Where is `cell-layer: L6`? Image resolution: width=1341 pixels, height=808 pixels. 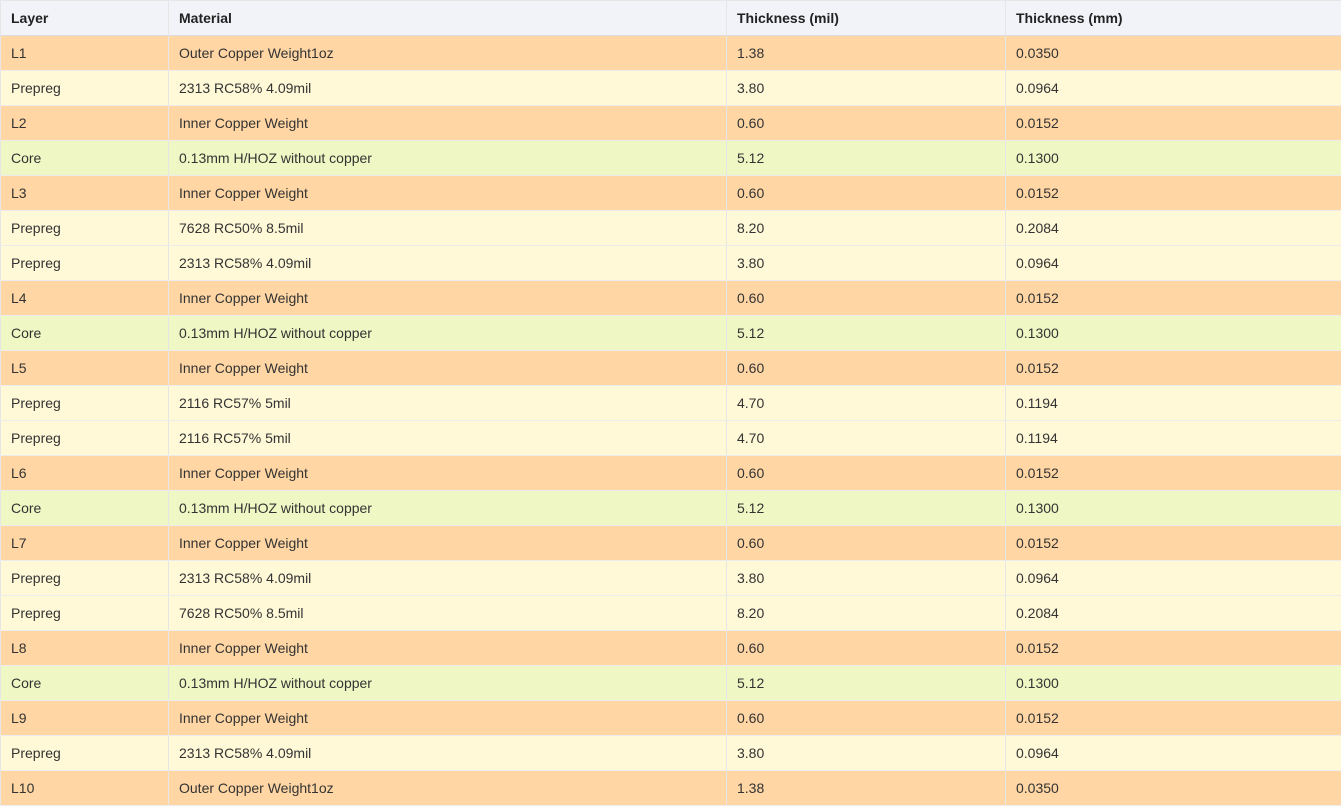
cell-layer: L6 is located at coordinates (84, 473).